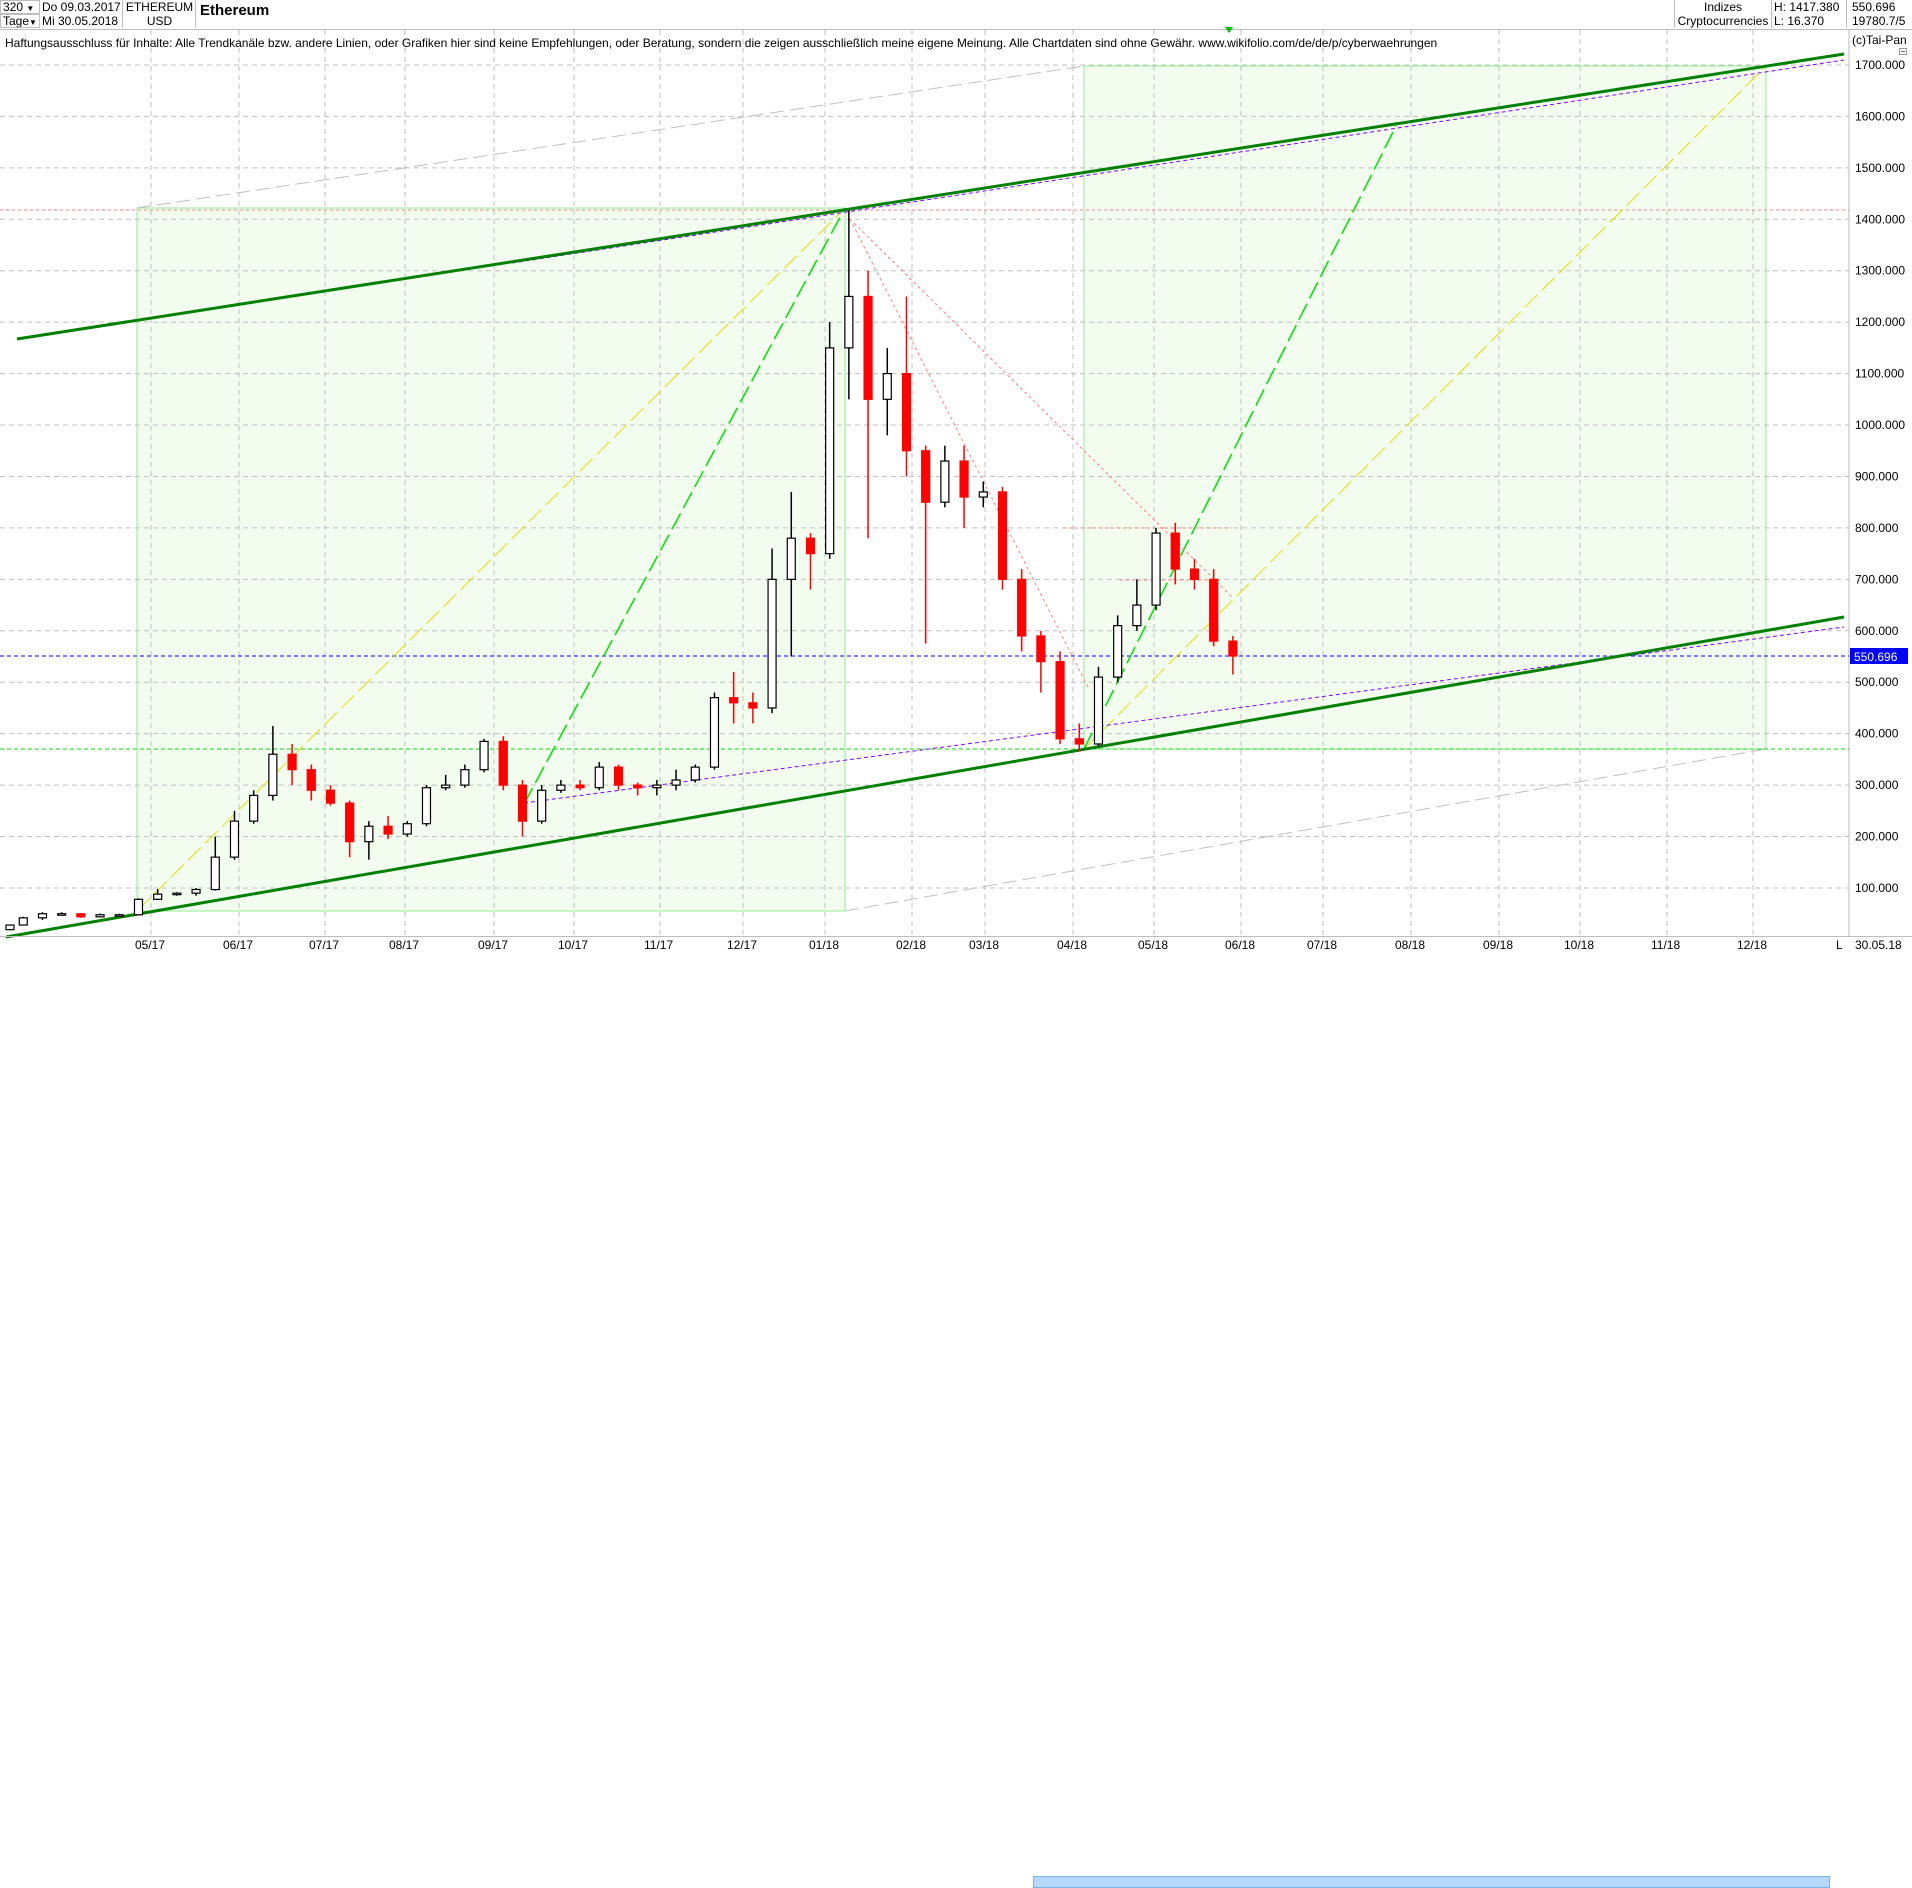 The height and width of the screenshot is (1888, 1912). Describe the element at coordinates (1431, 1882) in the screenshot. I see `time-scrollbar` at that location.